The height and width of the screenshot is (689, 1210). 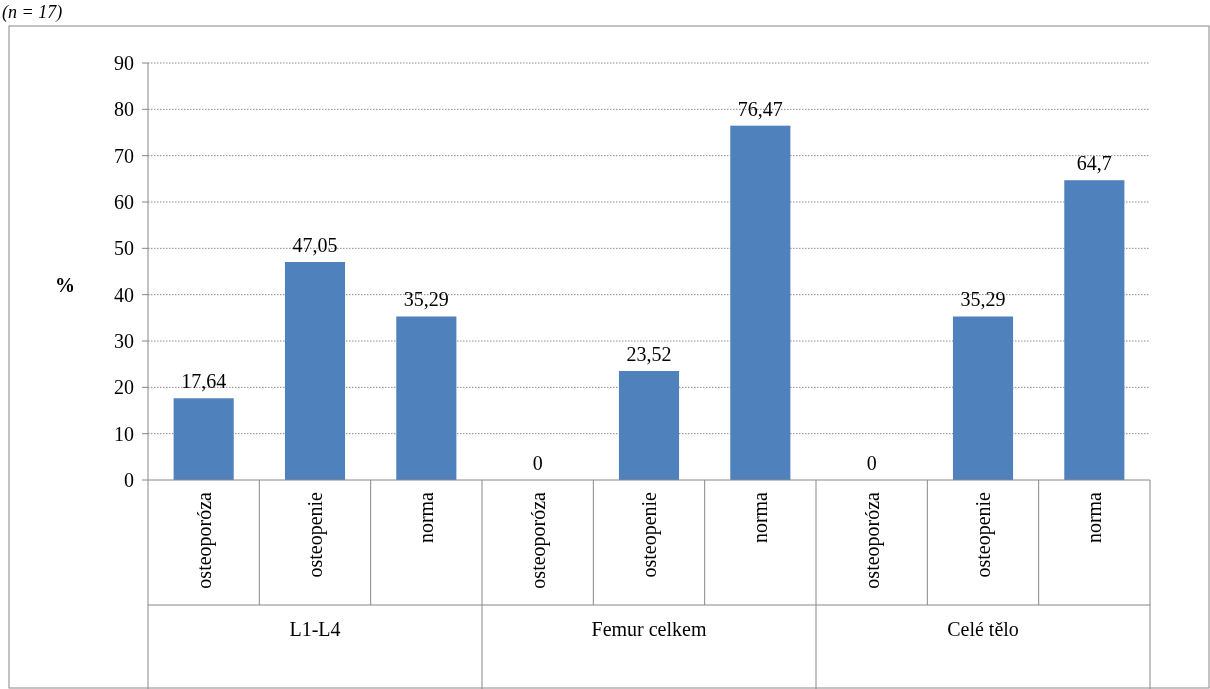 What do you see at coordinates (1094, 163) in the screenshot?
I see `data-label: 64,7` at bounding box center [1094, 163].